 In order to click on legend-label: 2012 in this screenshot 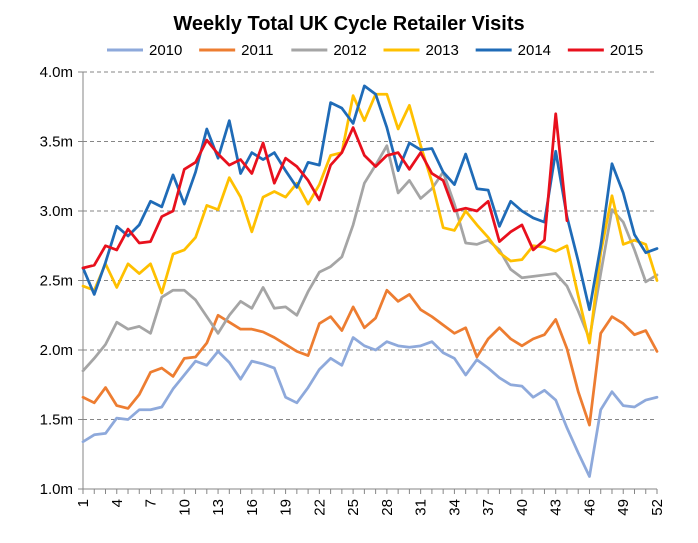, I will do `click(349, 50)`.